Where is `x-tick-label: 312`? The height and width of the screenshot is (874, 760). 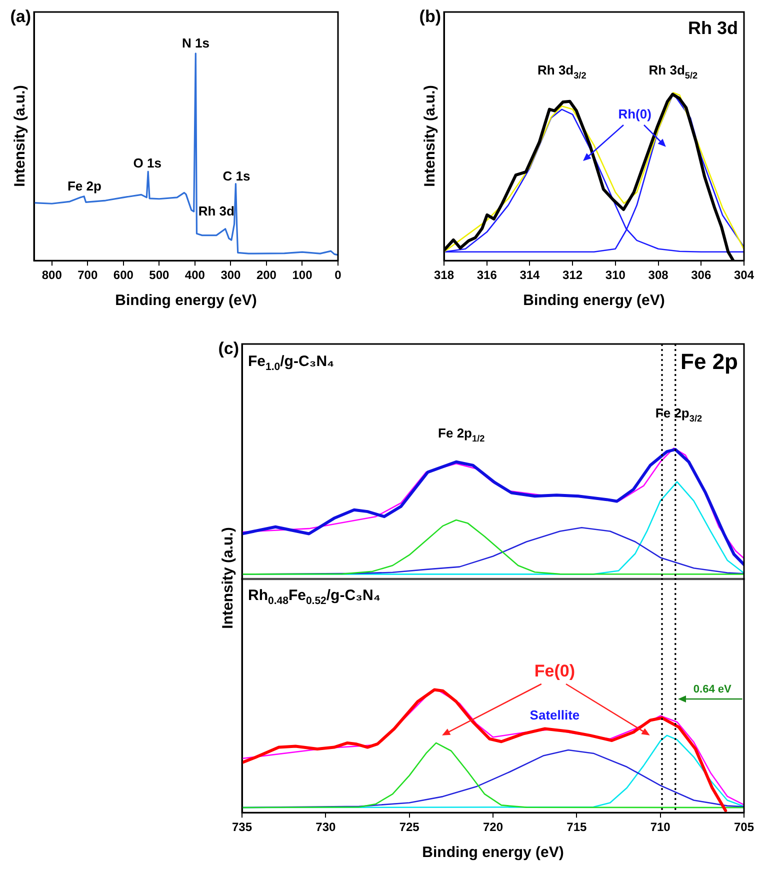
x-tick-label: 312 is located at coordinates (572, 275).